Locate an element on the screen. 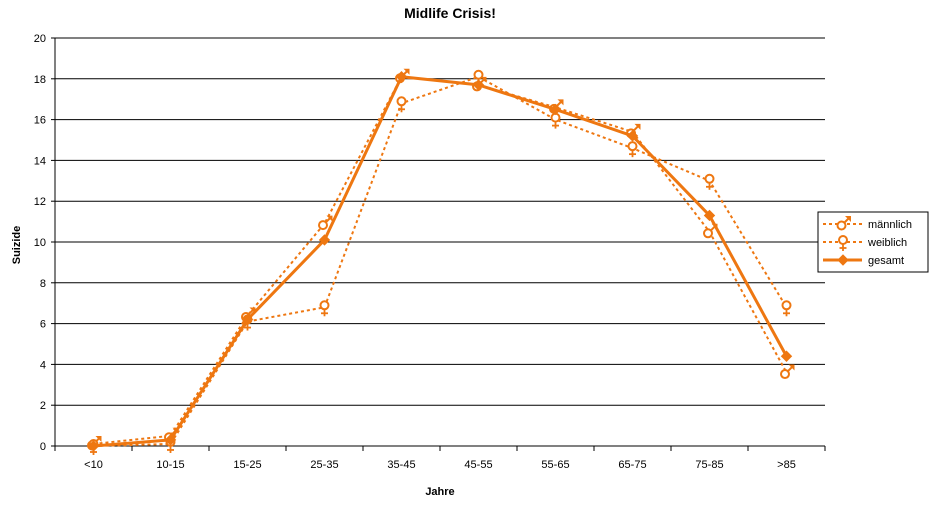 The image size is (936, 509). legend-label-weiblich: weiblich is located at coordinates (887, 243).